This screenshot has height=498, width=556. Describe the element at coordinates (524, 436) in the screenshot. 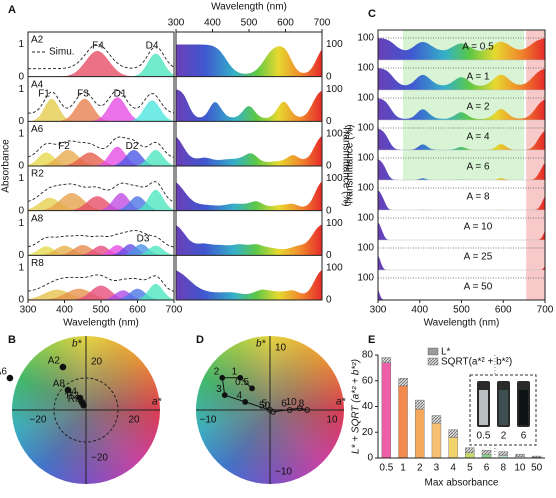

I see `inset-label: 6` at that location.